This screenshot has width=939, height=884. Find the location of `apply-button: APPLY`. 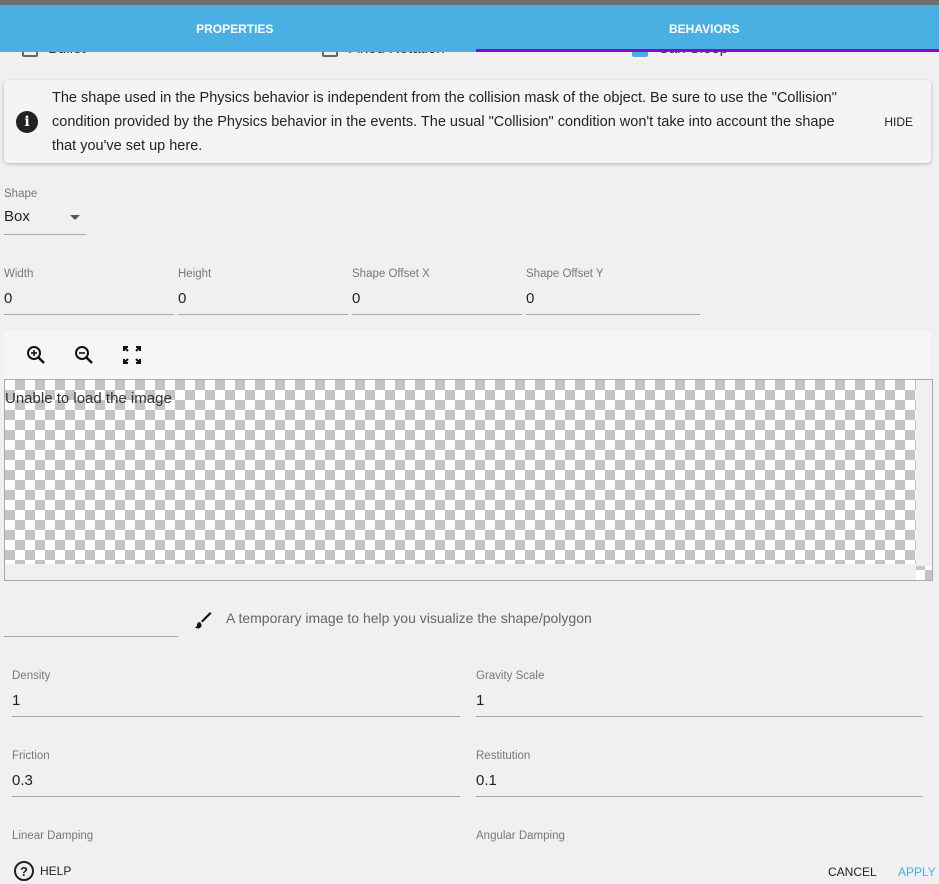

apply-button: APPLY is located at coordinates (917, 872).